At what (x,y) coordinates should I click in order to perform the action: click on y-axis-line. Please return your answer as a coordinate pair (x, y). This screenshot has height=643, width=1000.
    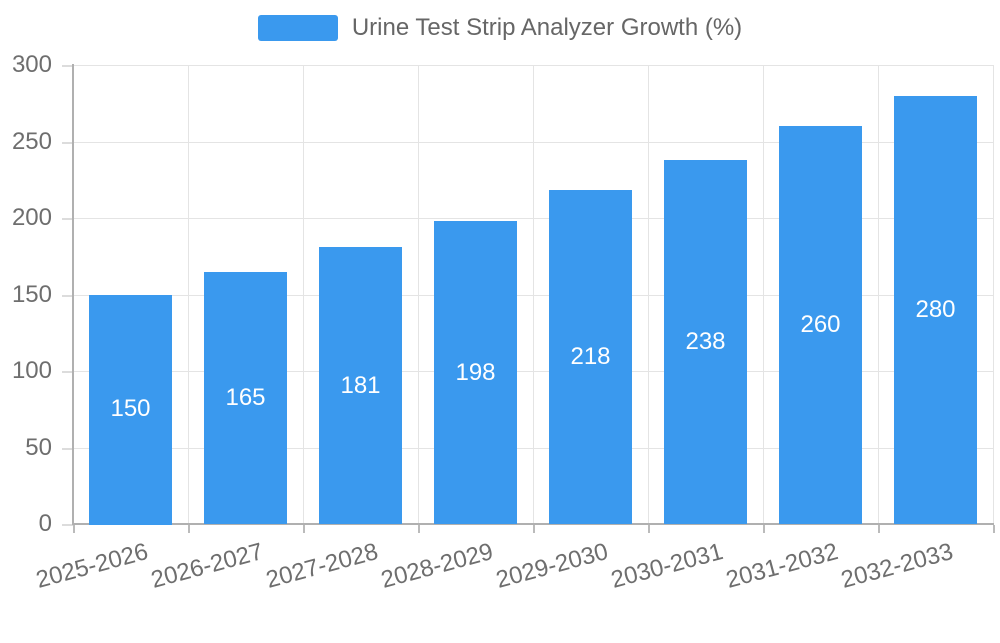
    Looking at the image, I should click on (73, 294).